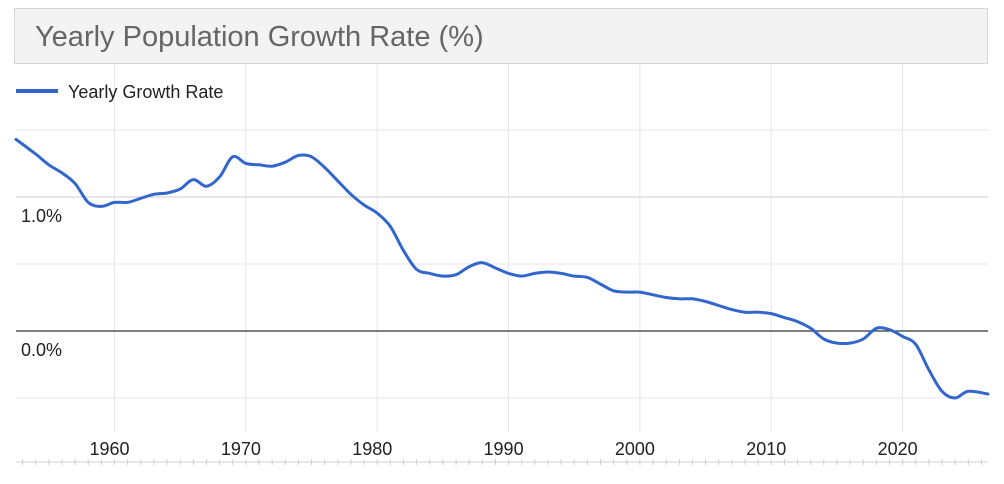  I want to click on x-tick-label: 1980, so click(372, 449).